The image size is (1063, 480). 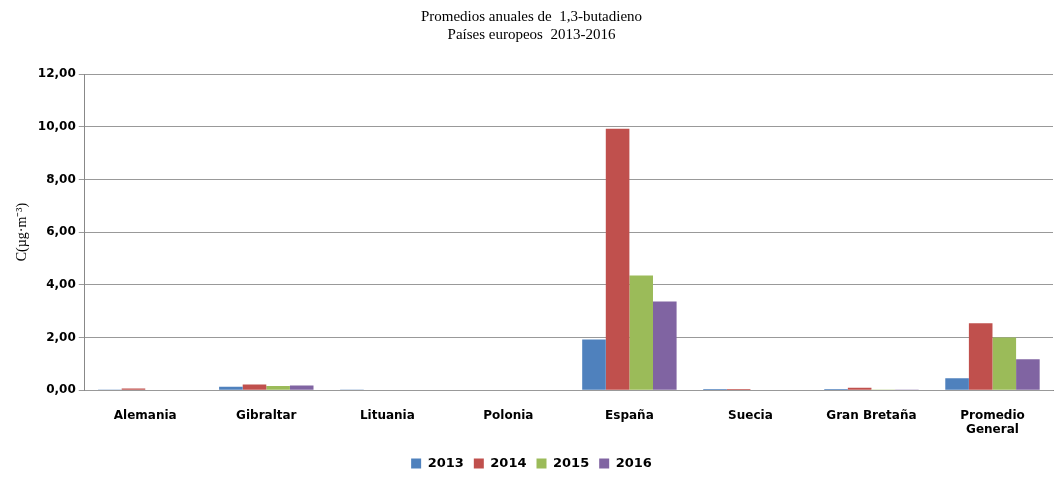 What do you see at coordinates (633, 462) in the screenshot?
I see `legend-label: 2016` at bounding box center [633, 462].